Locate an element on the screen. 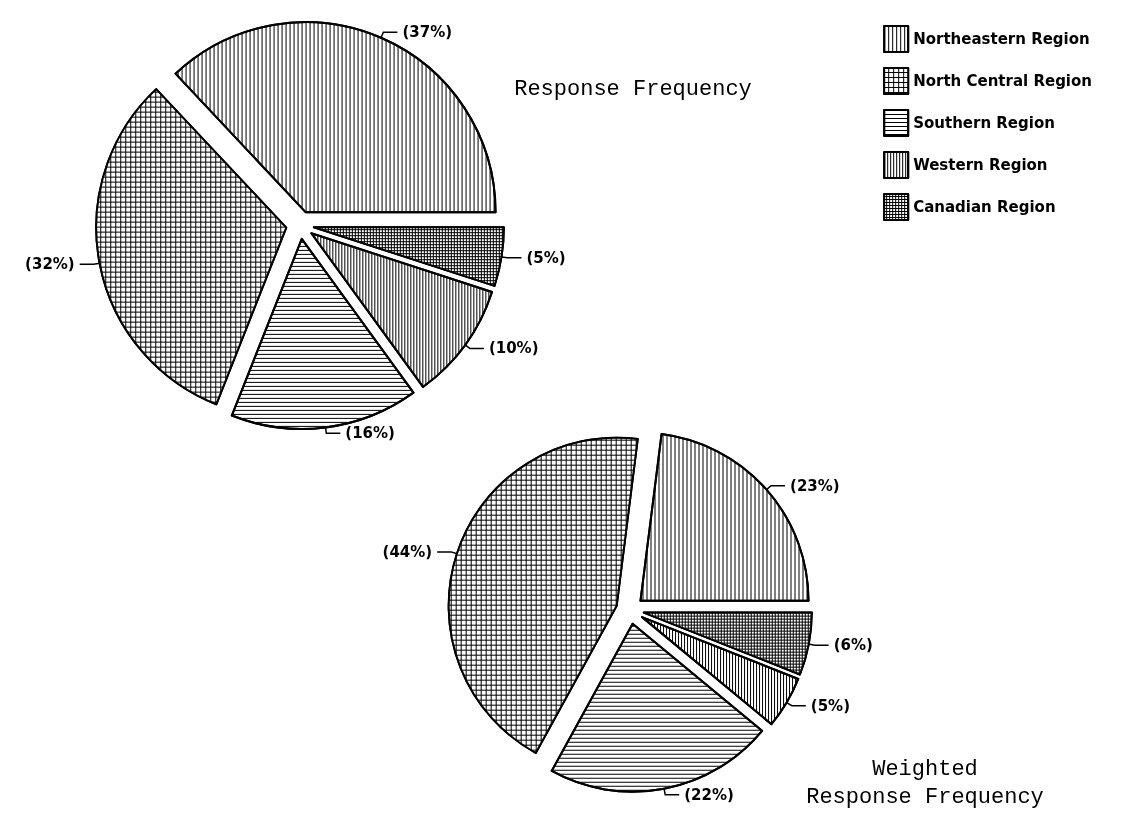  data-label: (16%) is located at coordinates (370, 433).